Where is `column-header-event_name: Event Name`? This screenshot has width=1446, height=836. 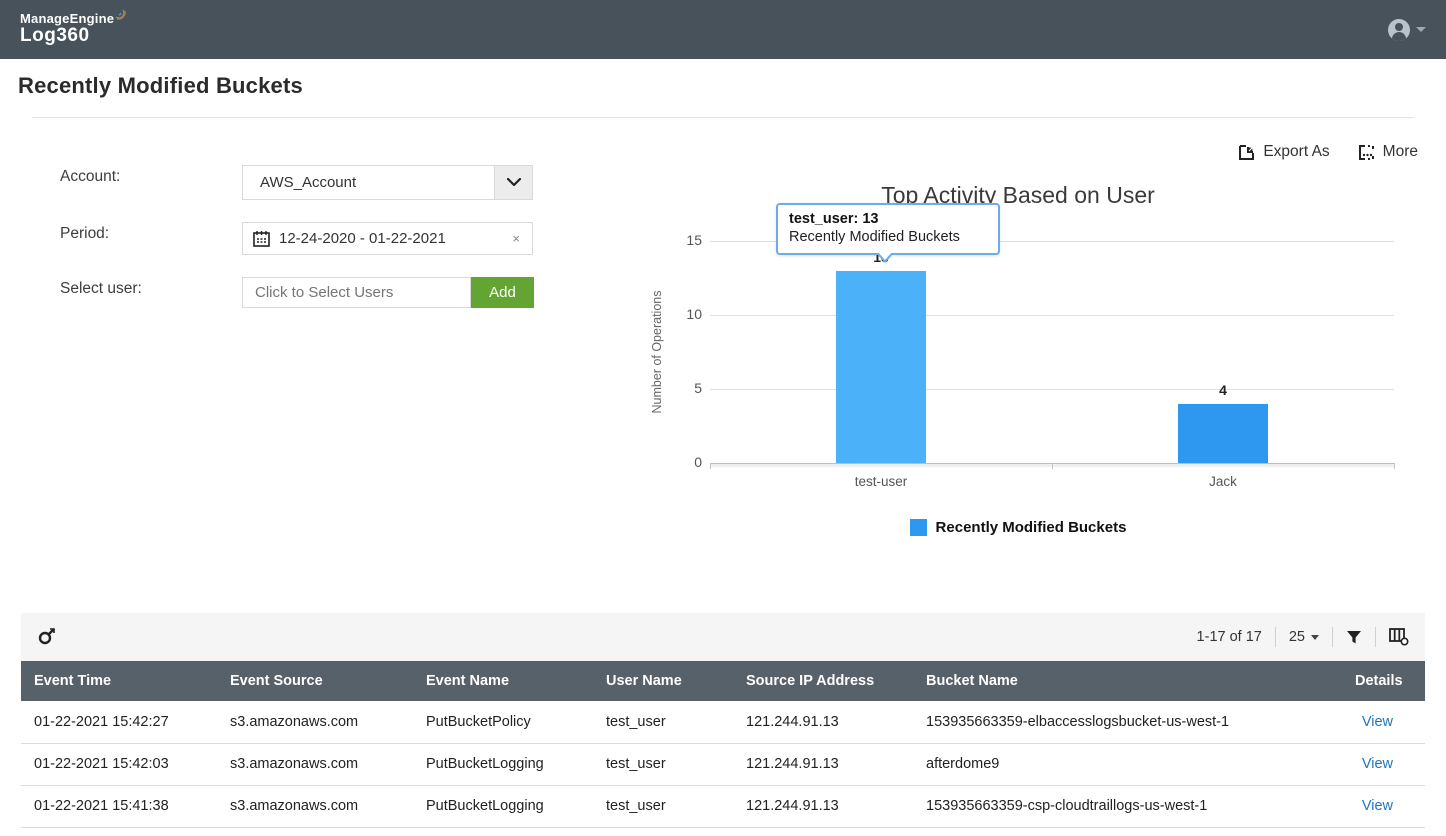 column-header-event_name: Event Name is located at coordinates (503, 681).